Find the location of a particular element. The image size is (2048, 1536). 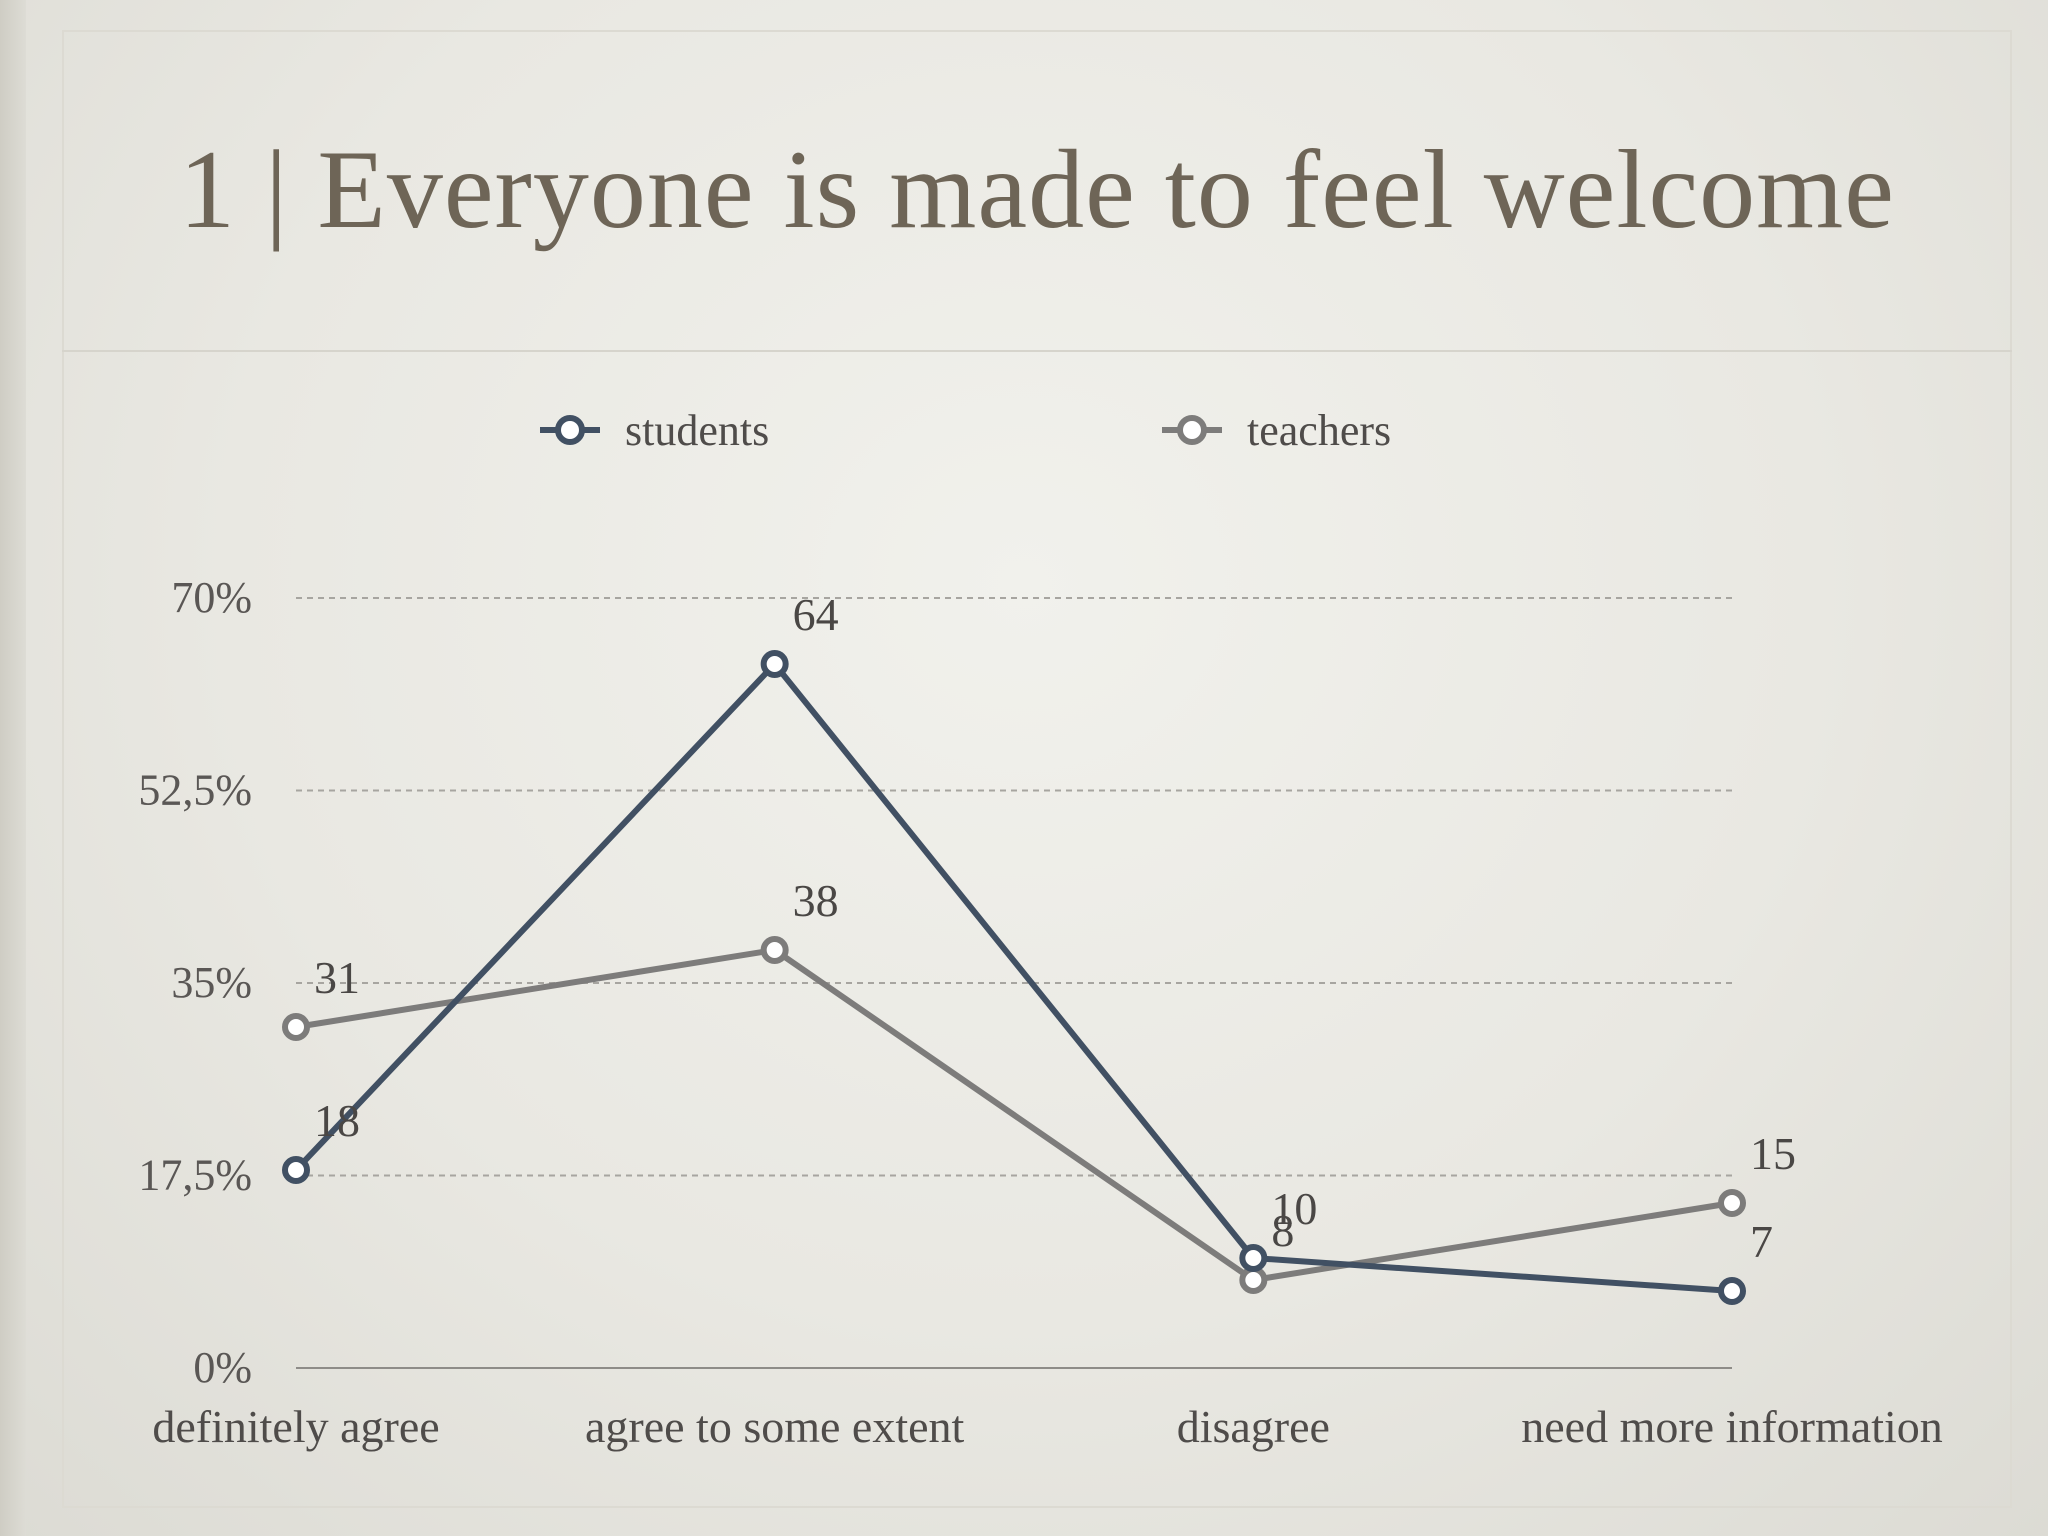

y-tick-label: 70% is located at coordinates (211, 597).